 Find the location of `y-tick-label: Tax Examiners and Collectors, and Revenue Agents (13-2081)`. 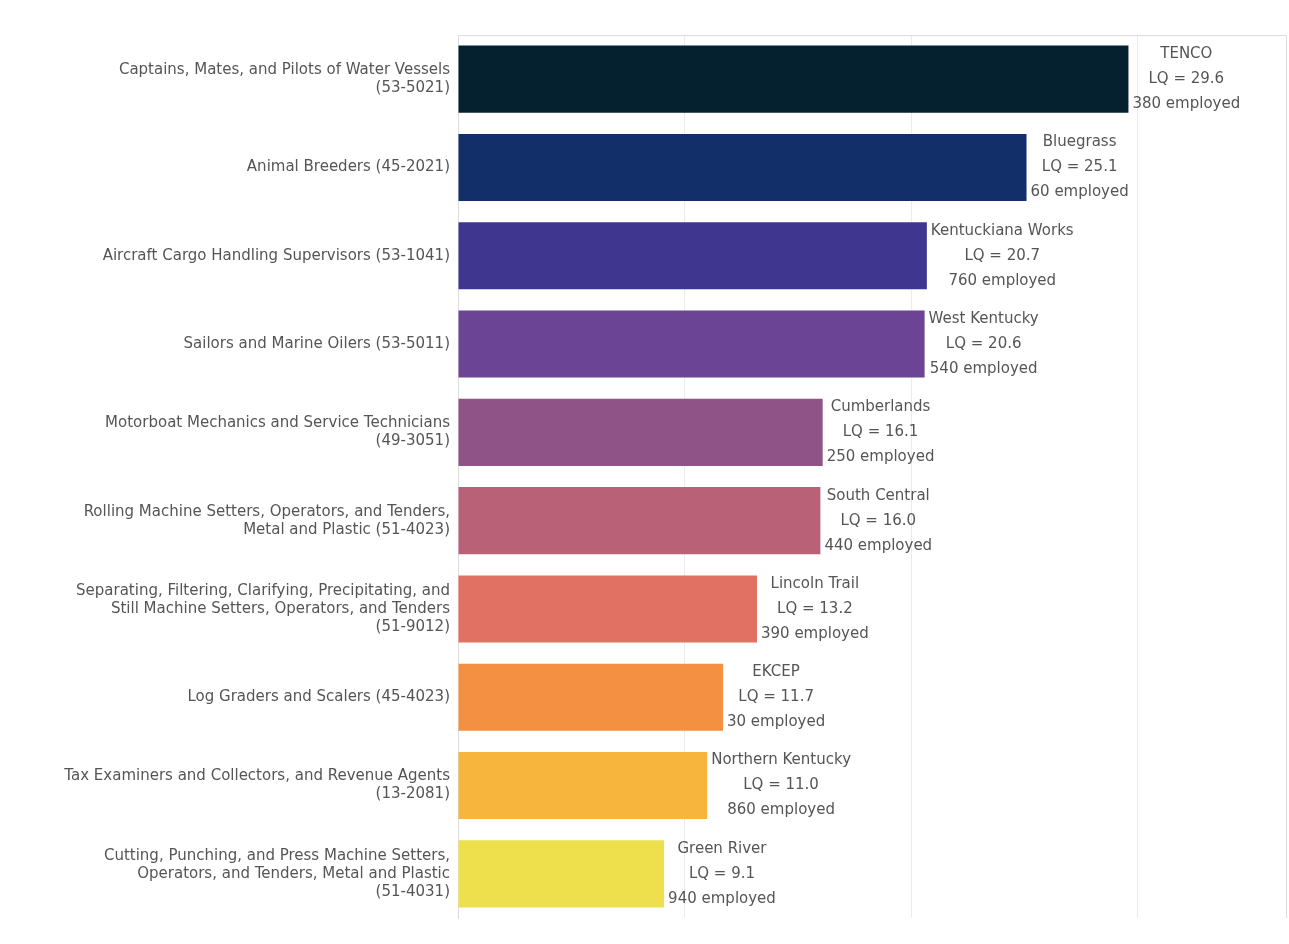

y-tick-label: Tax Examiners and Collectors, and Revenue Agents (13-2081) is located at coordinates (257, 784).